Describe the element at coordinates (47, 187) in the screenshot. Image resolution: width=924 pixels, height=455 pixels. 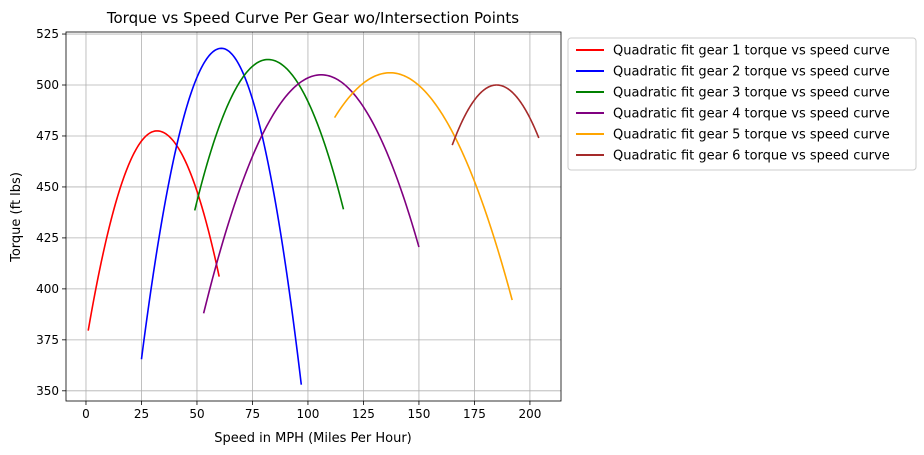
I see `y-tick-label: 450` at that location.